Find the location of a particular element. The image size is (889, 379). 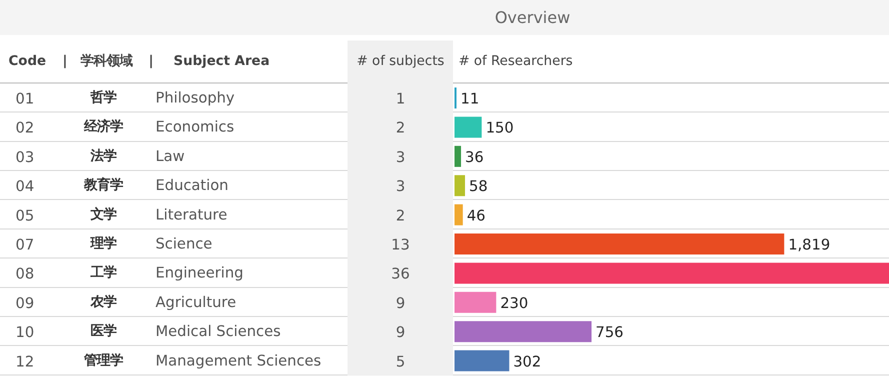

text: # of subjects is located at coordinates (400, 61).